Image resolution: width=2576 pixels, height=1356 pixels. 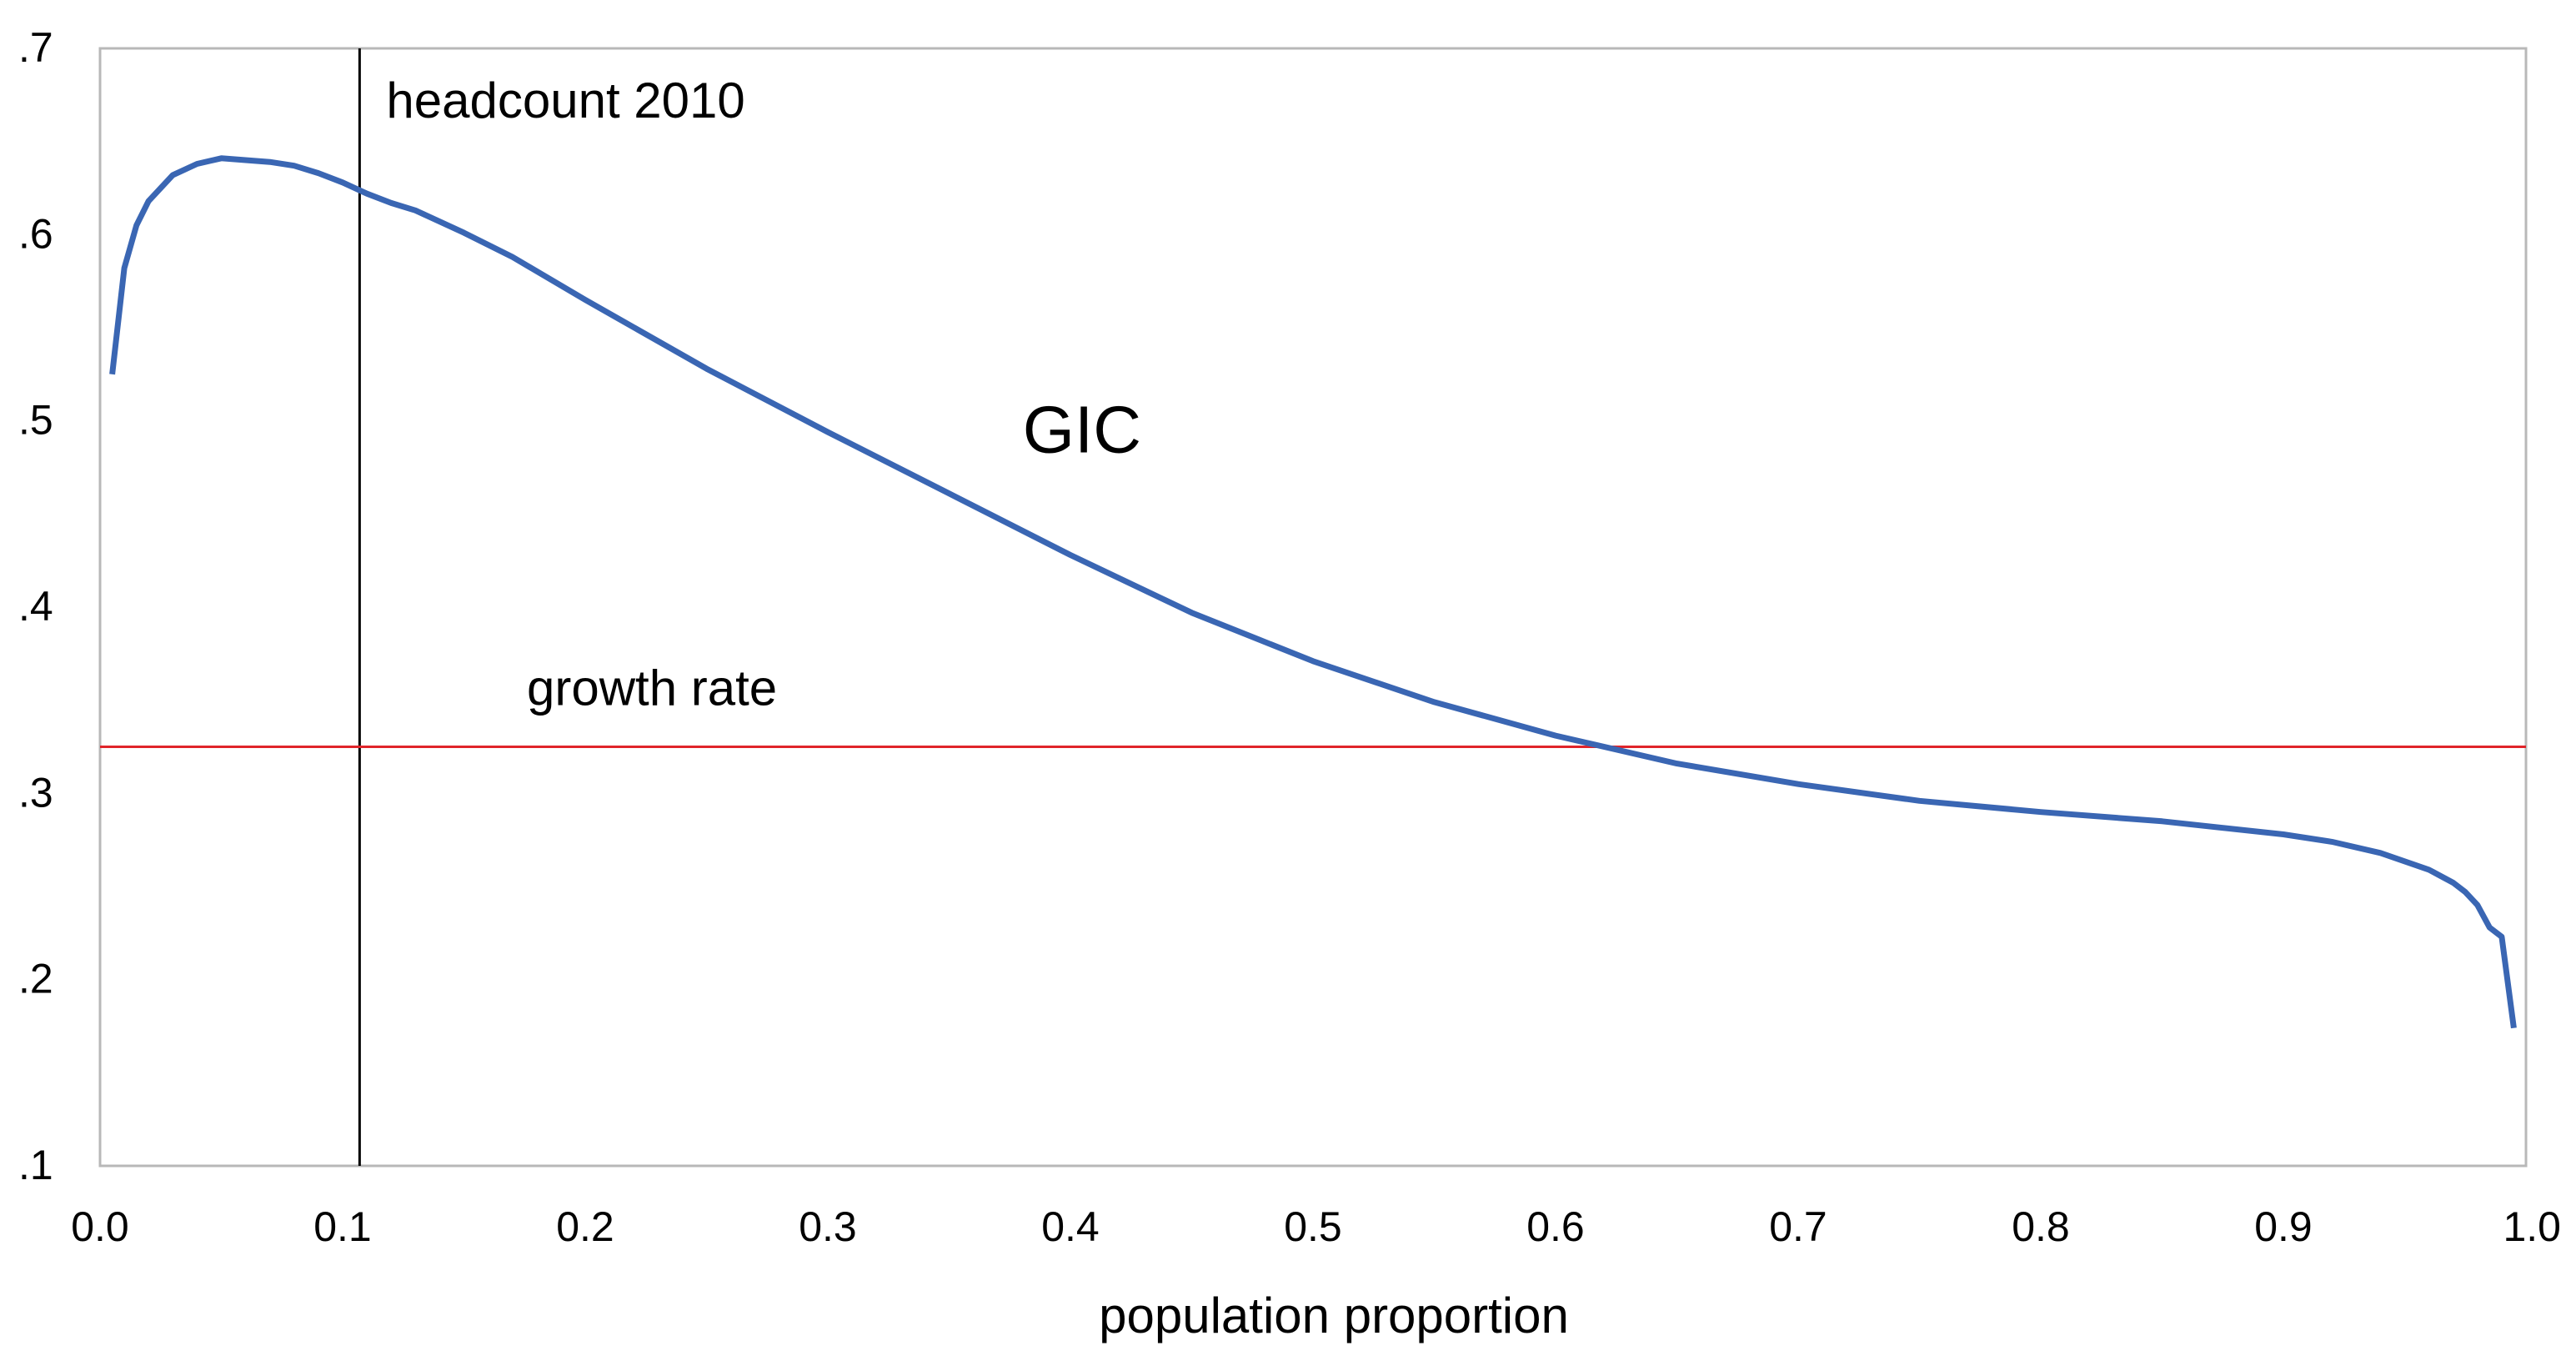 I want to click on y-tick-label: .6, so click(x=35, y=233).